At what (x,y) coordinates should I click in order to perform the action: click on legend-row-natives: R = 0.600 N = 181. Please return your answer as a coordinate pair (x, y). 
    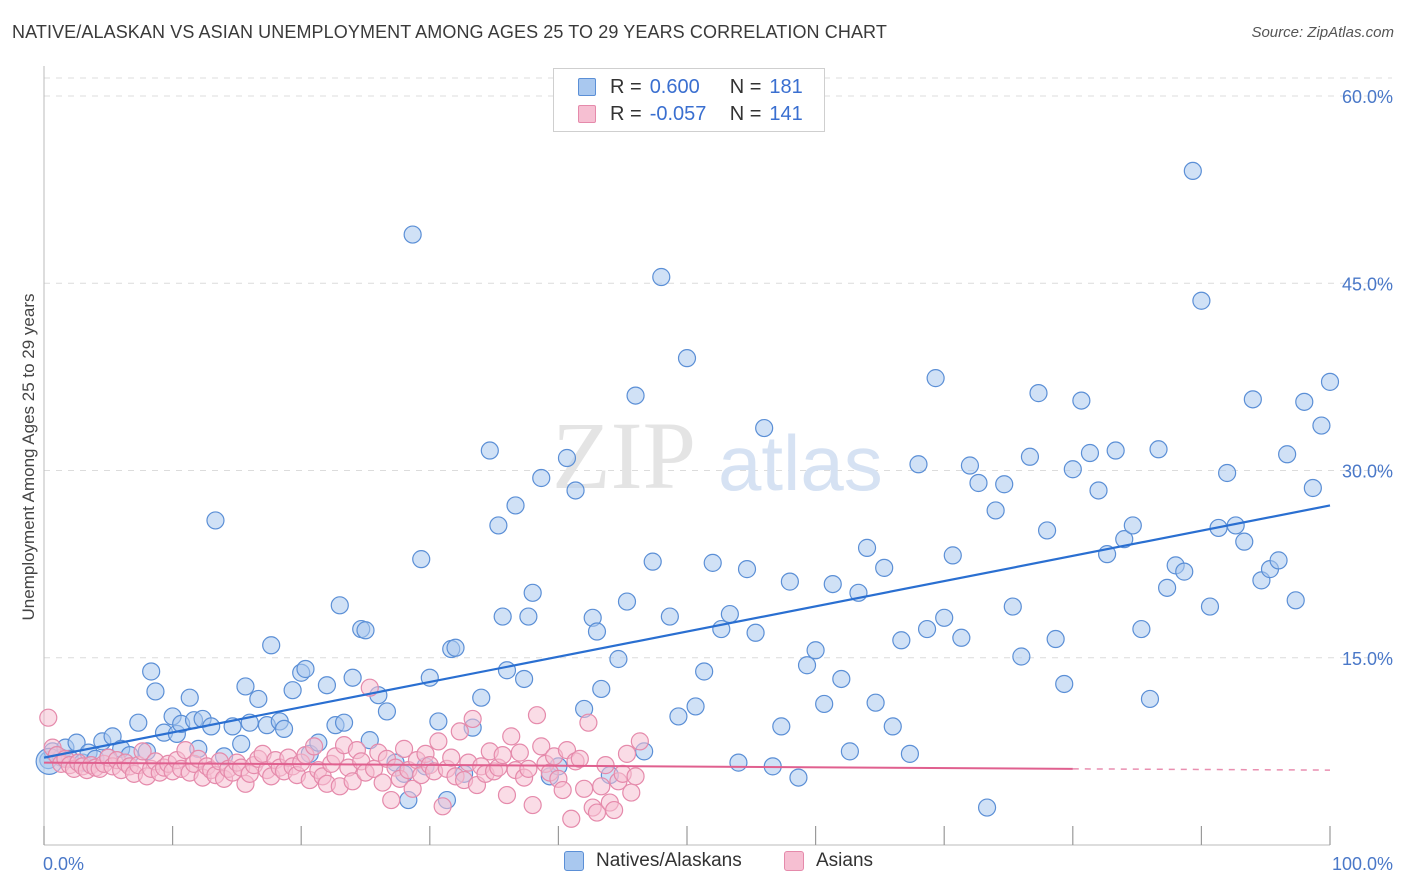
    Looking at the image, I should click on (690, 87).